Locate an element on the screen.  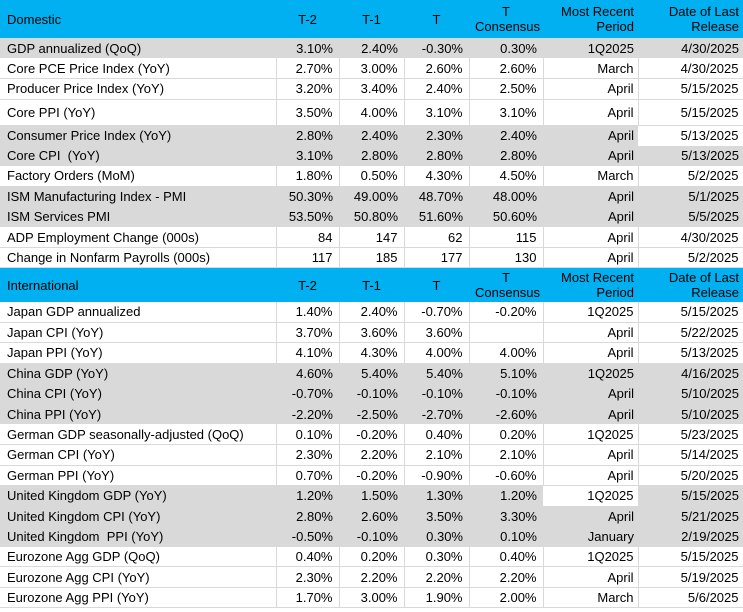
t-value-cell: -2.70% is located at coordinates (436, 414).